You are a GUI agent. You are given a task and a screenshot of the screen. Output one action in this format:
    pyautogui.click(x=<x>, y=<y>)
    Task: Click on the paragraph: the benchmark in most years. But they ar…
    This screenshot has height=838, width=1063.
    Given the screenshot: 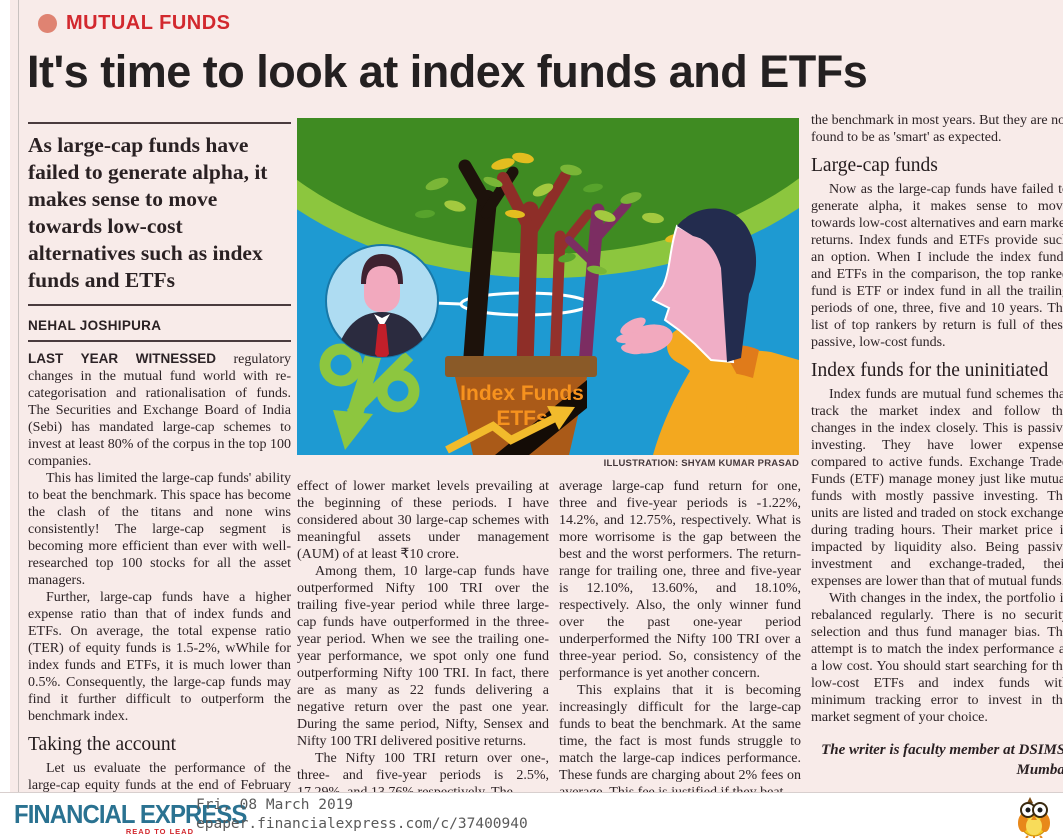 What is the action you would take?
    pyautogui.click(x=937, y=129)
    